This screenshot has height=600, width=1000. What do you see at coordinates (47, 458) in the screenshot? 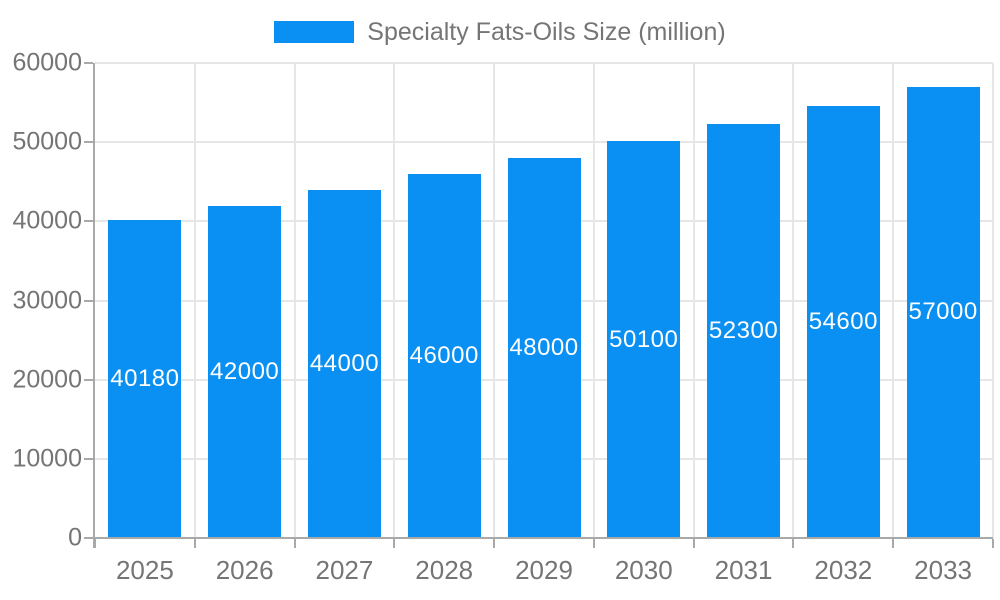
I see `y-tick-label: 10000` at bounding box center [47, 458].